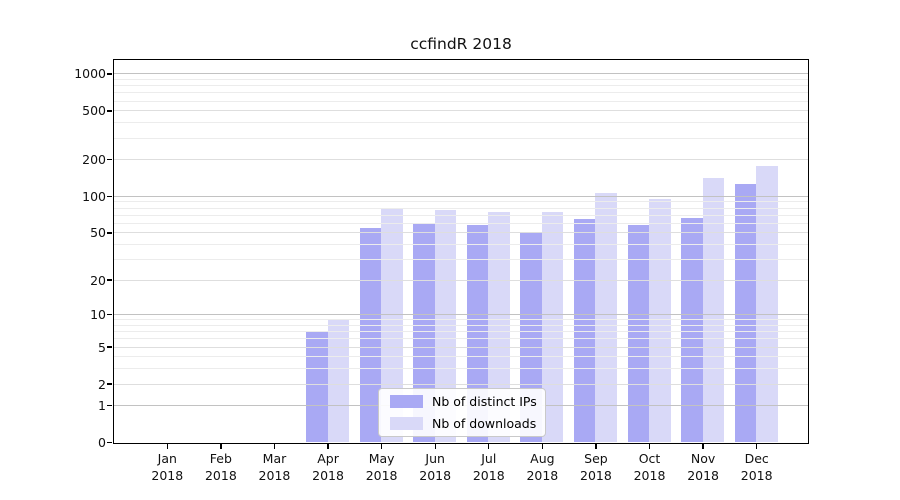  I want to click on x-tick-label-mar: Mar 2018, so click(274, 467).